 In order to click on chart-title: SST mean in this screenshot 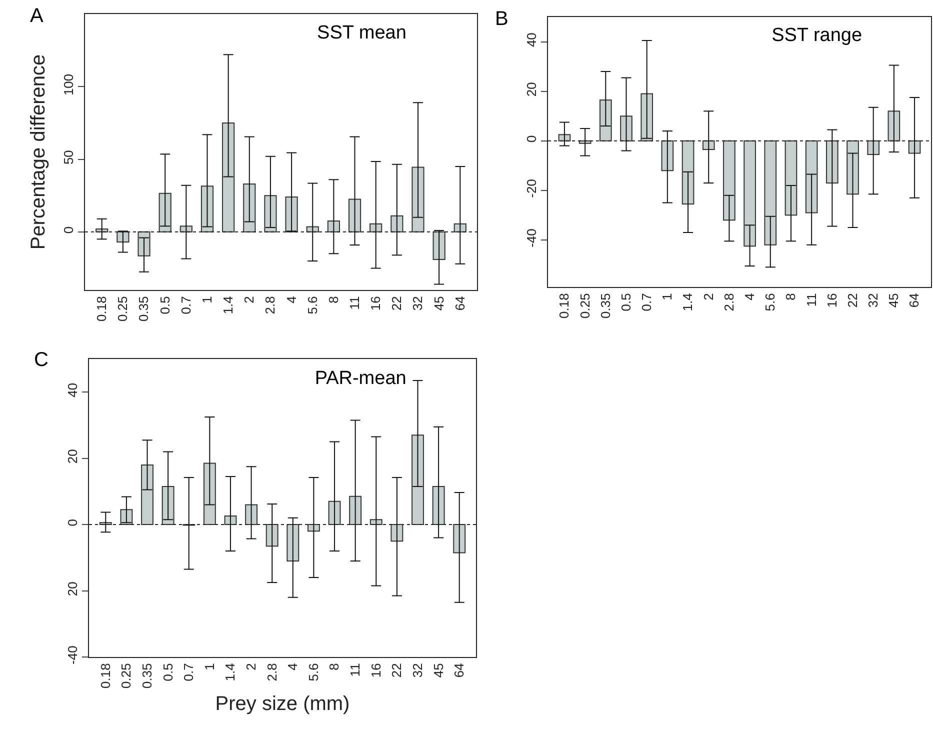, I will do `click(361, 33)`.